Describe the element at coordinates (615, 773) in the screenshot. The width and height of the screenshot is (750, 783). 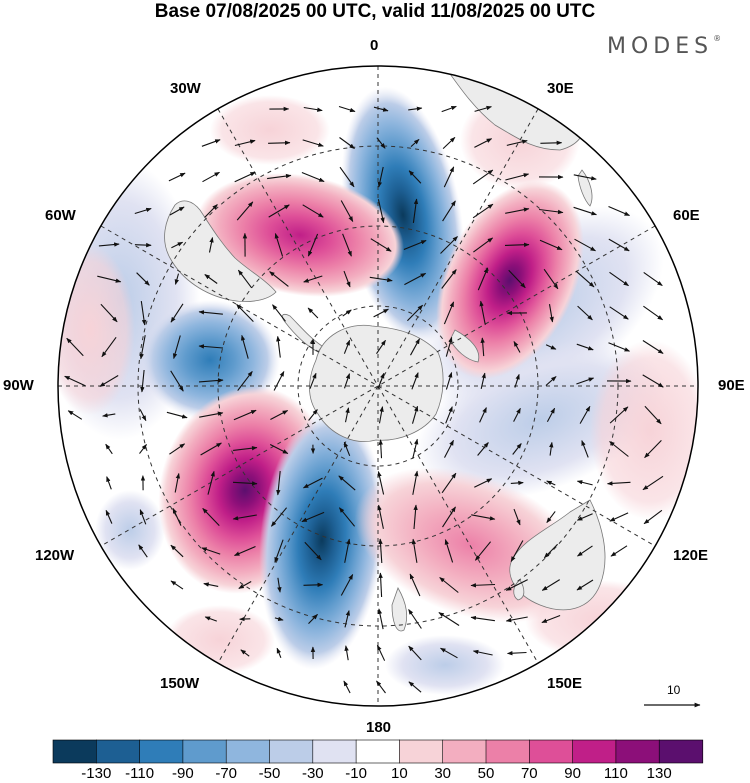
I see `colorbar-tick-label: 110` at that location.